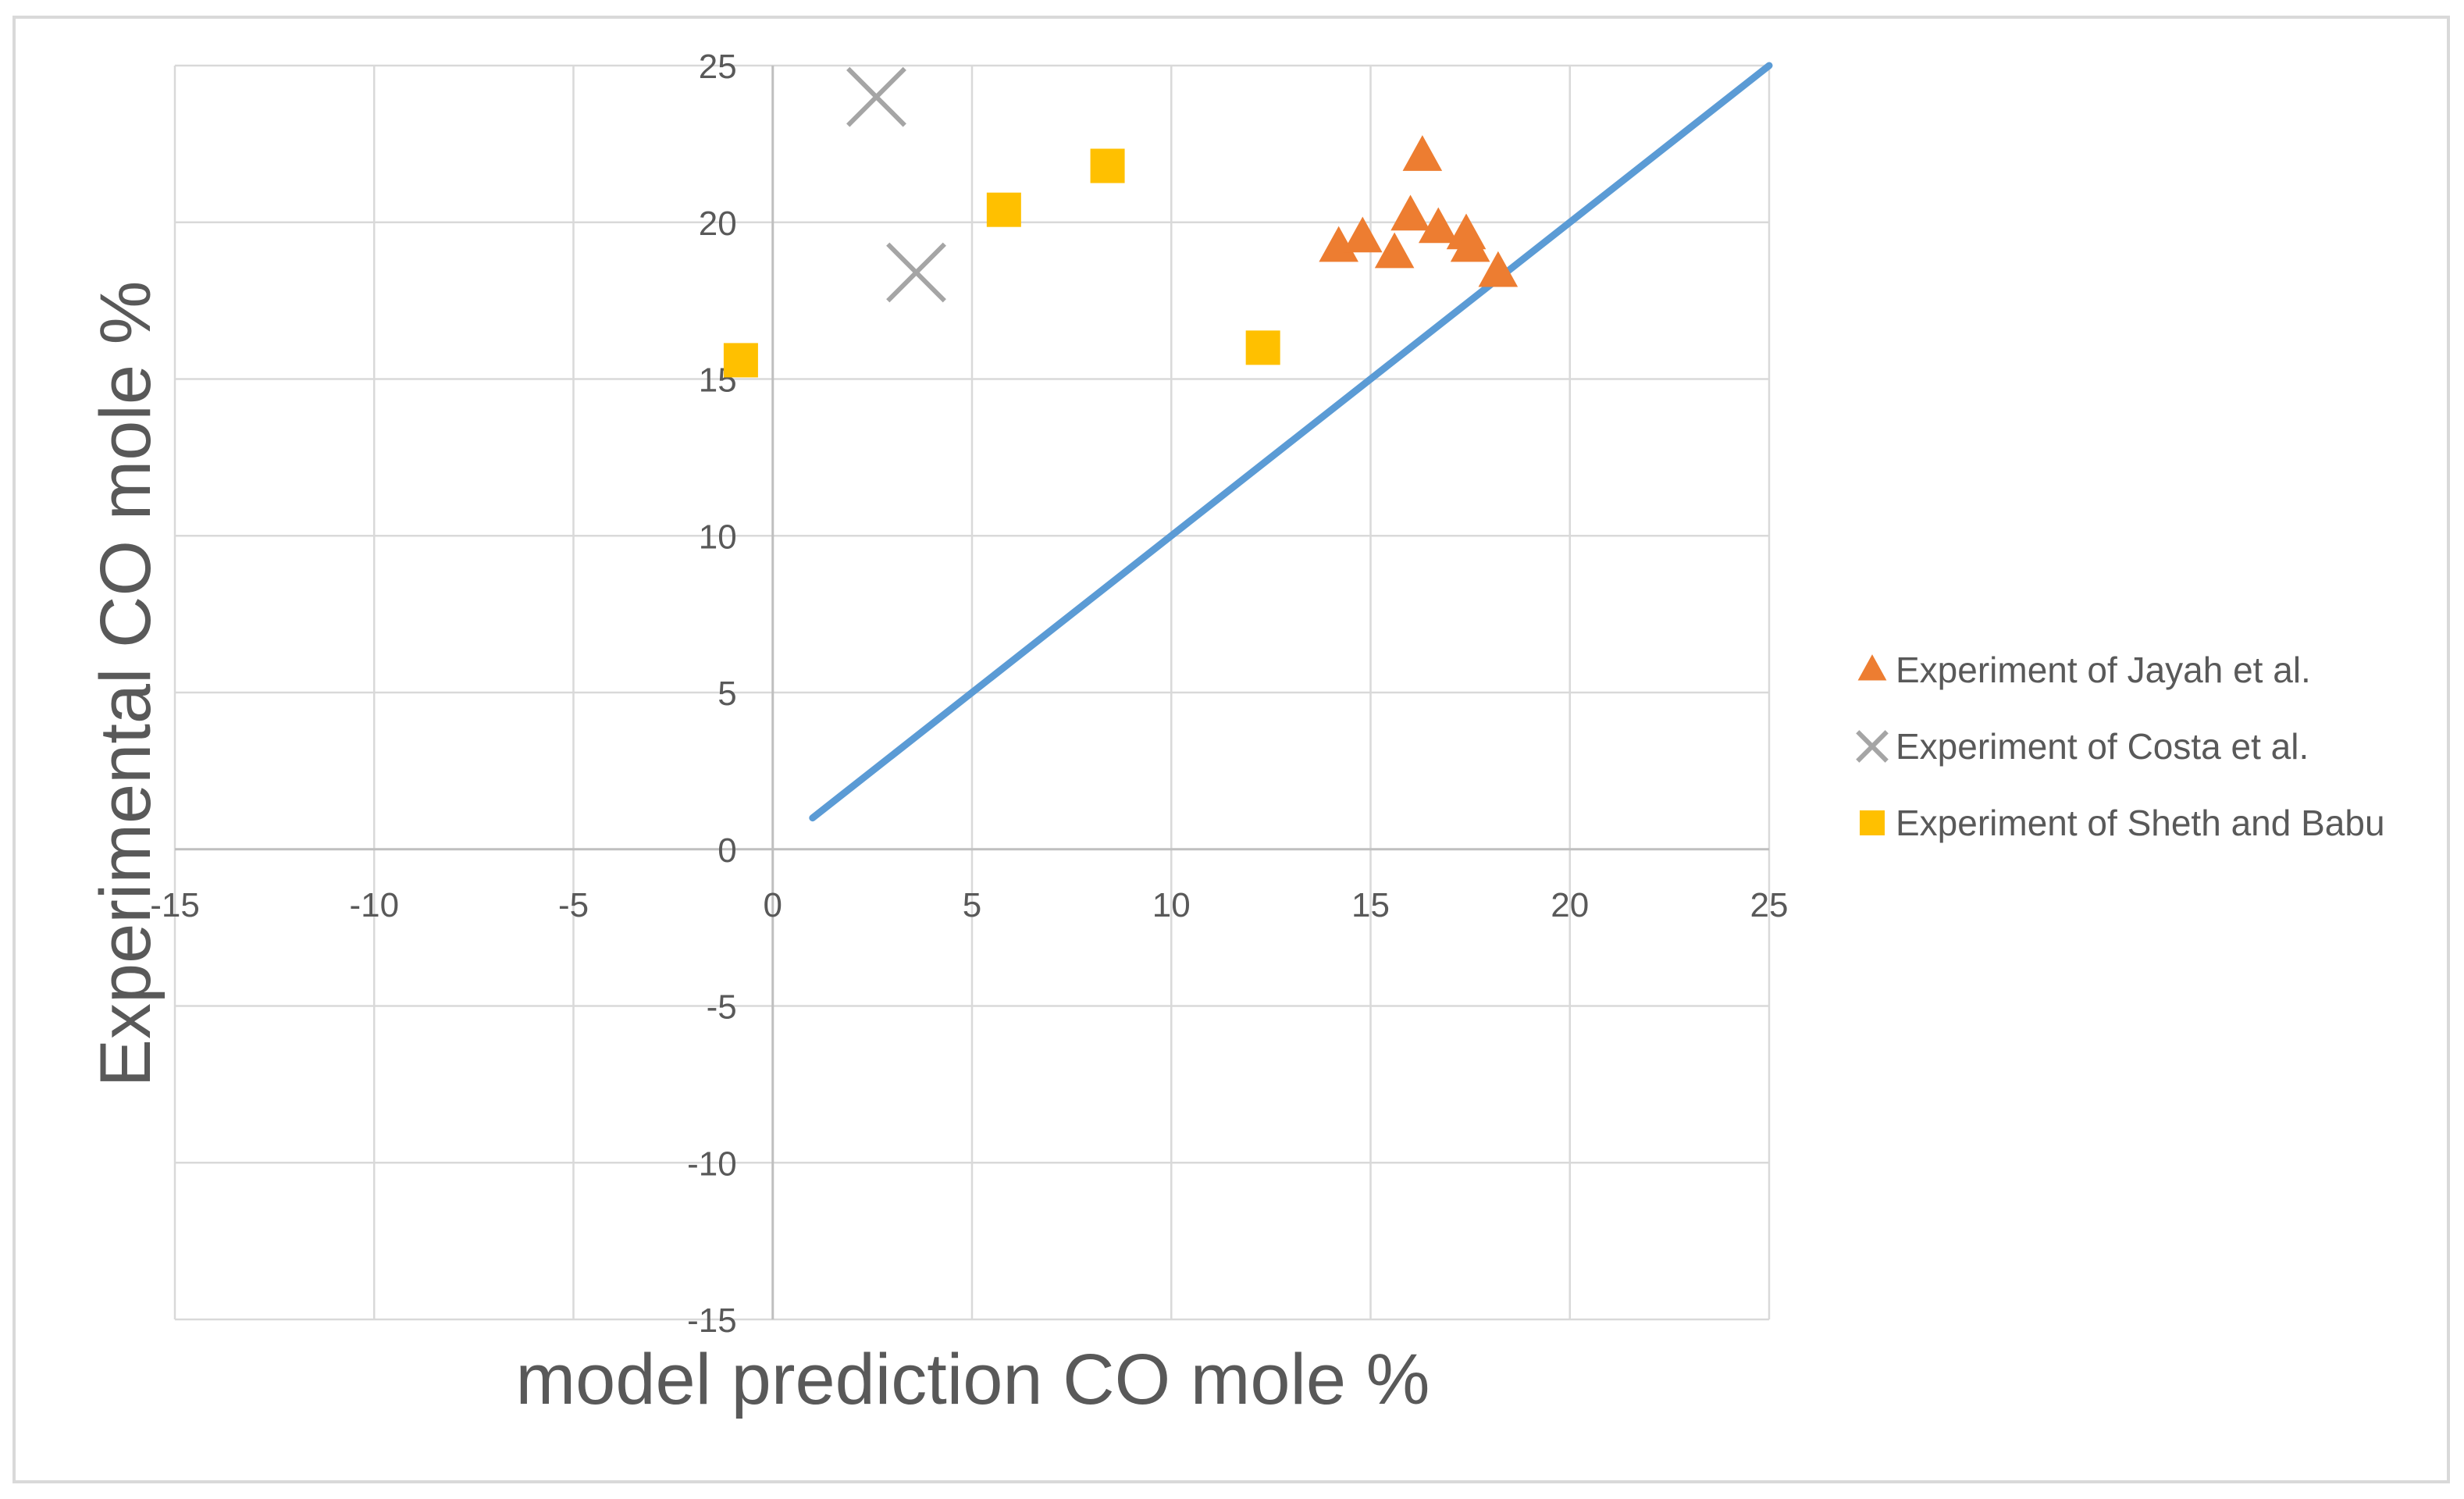 The width and height of the screenshot is (2464, 1499). What do you see at coordinates (972, 905) in the screenshot?
I see `x-tick-label: 5` at bounding box center [972, 905].